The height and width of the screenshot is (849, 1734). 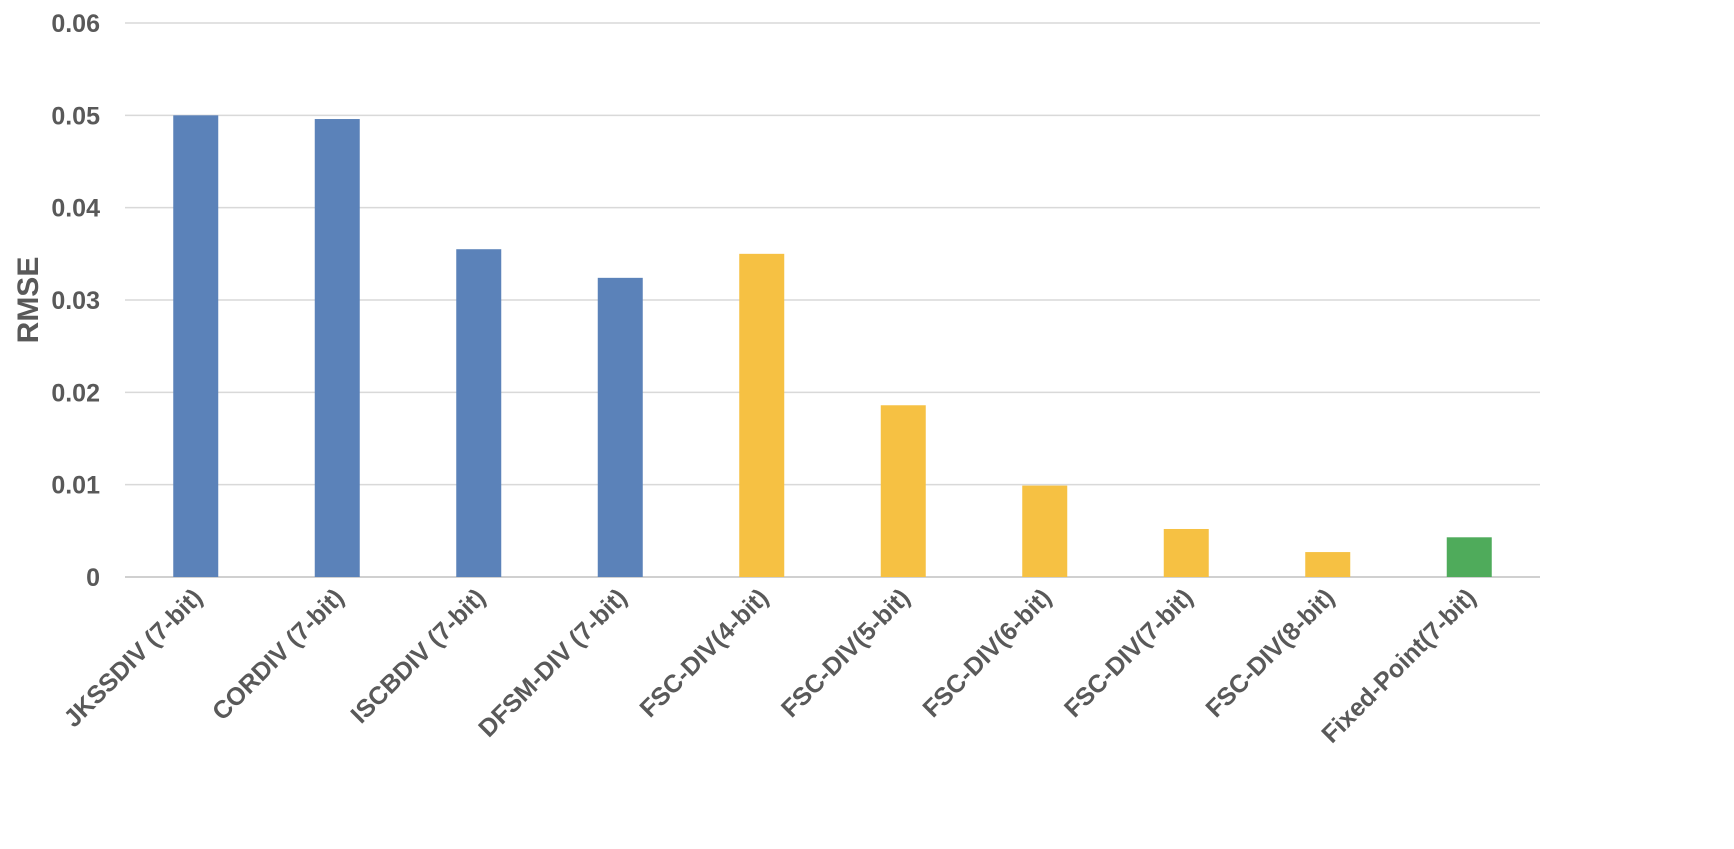 What do you see at coordinates (987, 653) in the screenshot?
I see `x-tick-label: FSC-DIV(6-bit)` at bounding box center [987, 653].